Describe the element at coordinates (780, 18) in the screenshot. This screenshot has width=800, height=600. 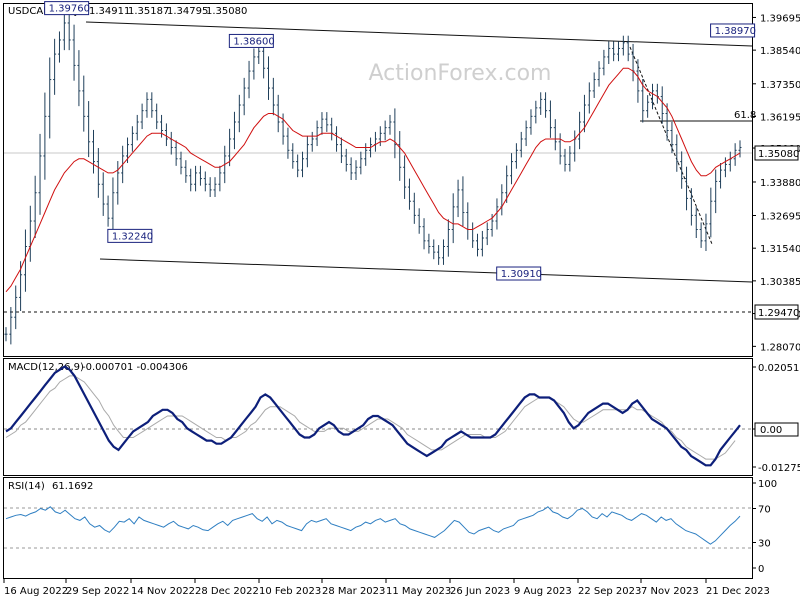
I see `price-axis-label: 1.39695` at that location.